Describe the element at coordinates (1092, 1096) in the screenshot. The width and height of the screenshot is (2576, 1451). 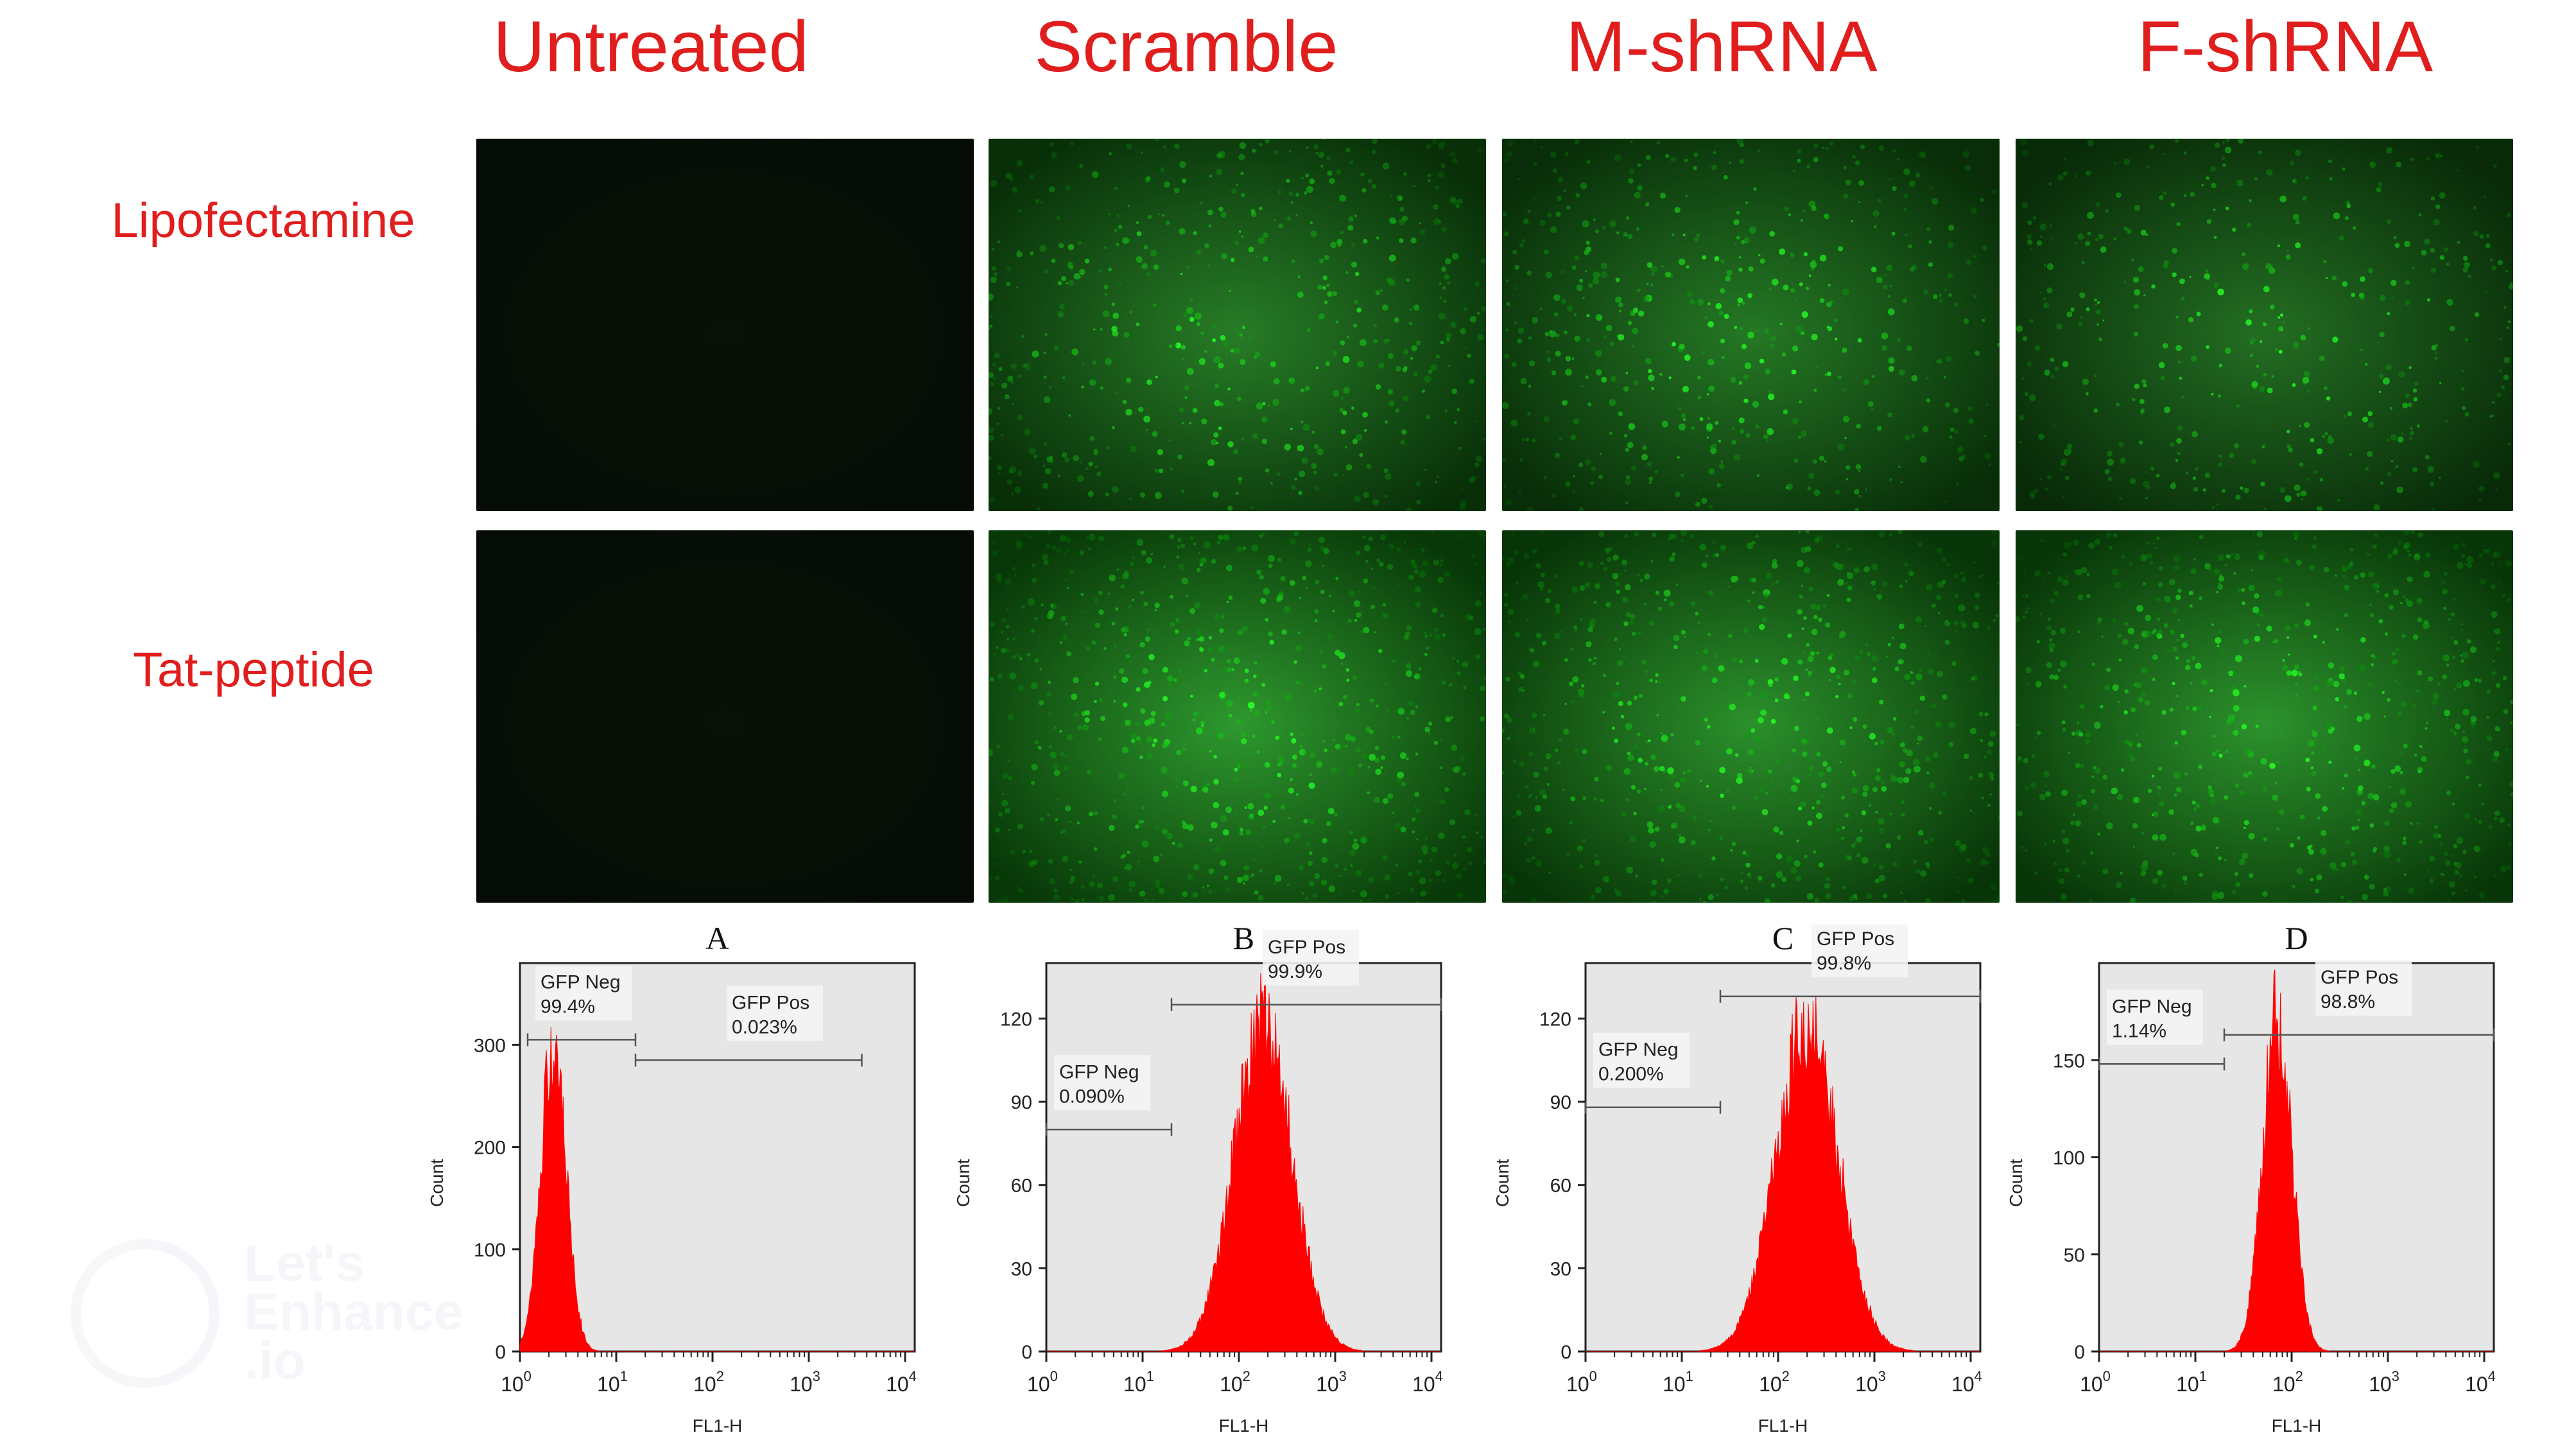
I see `gate-value: 0.090%` at that location.